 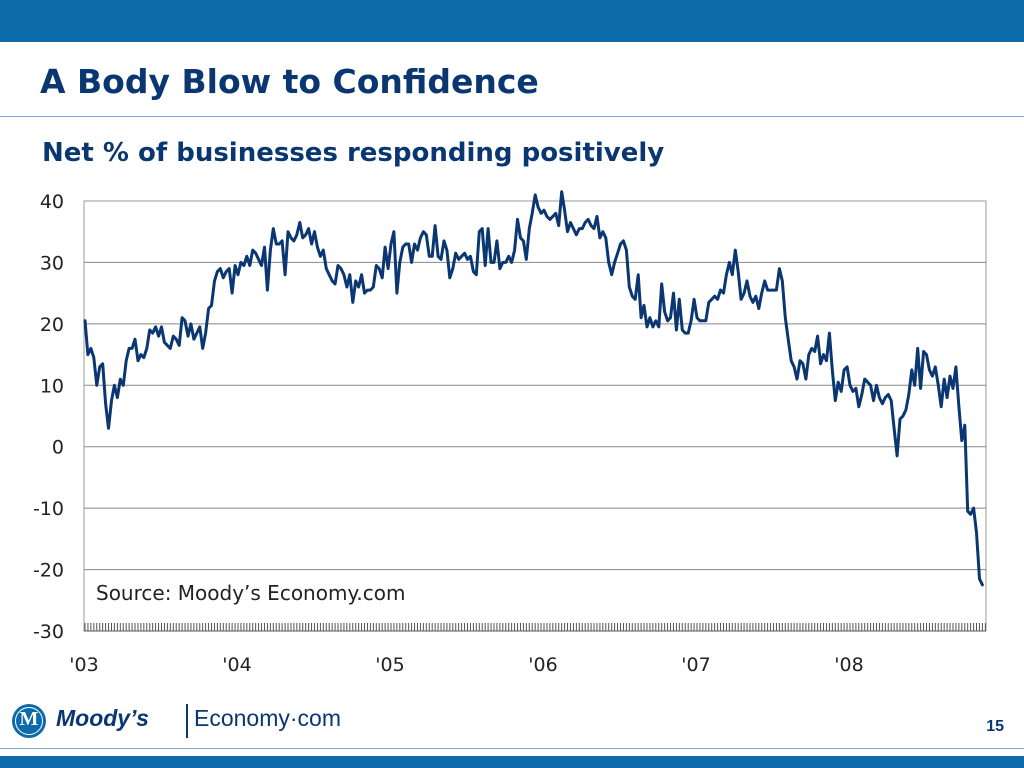 I want to click on logo-divider, so click(x=187, y=721).